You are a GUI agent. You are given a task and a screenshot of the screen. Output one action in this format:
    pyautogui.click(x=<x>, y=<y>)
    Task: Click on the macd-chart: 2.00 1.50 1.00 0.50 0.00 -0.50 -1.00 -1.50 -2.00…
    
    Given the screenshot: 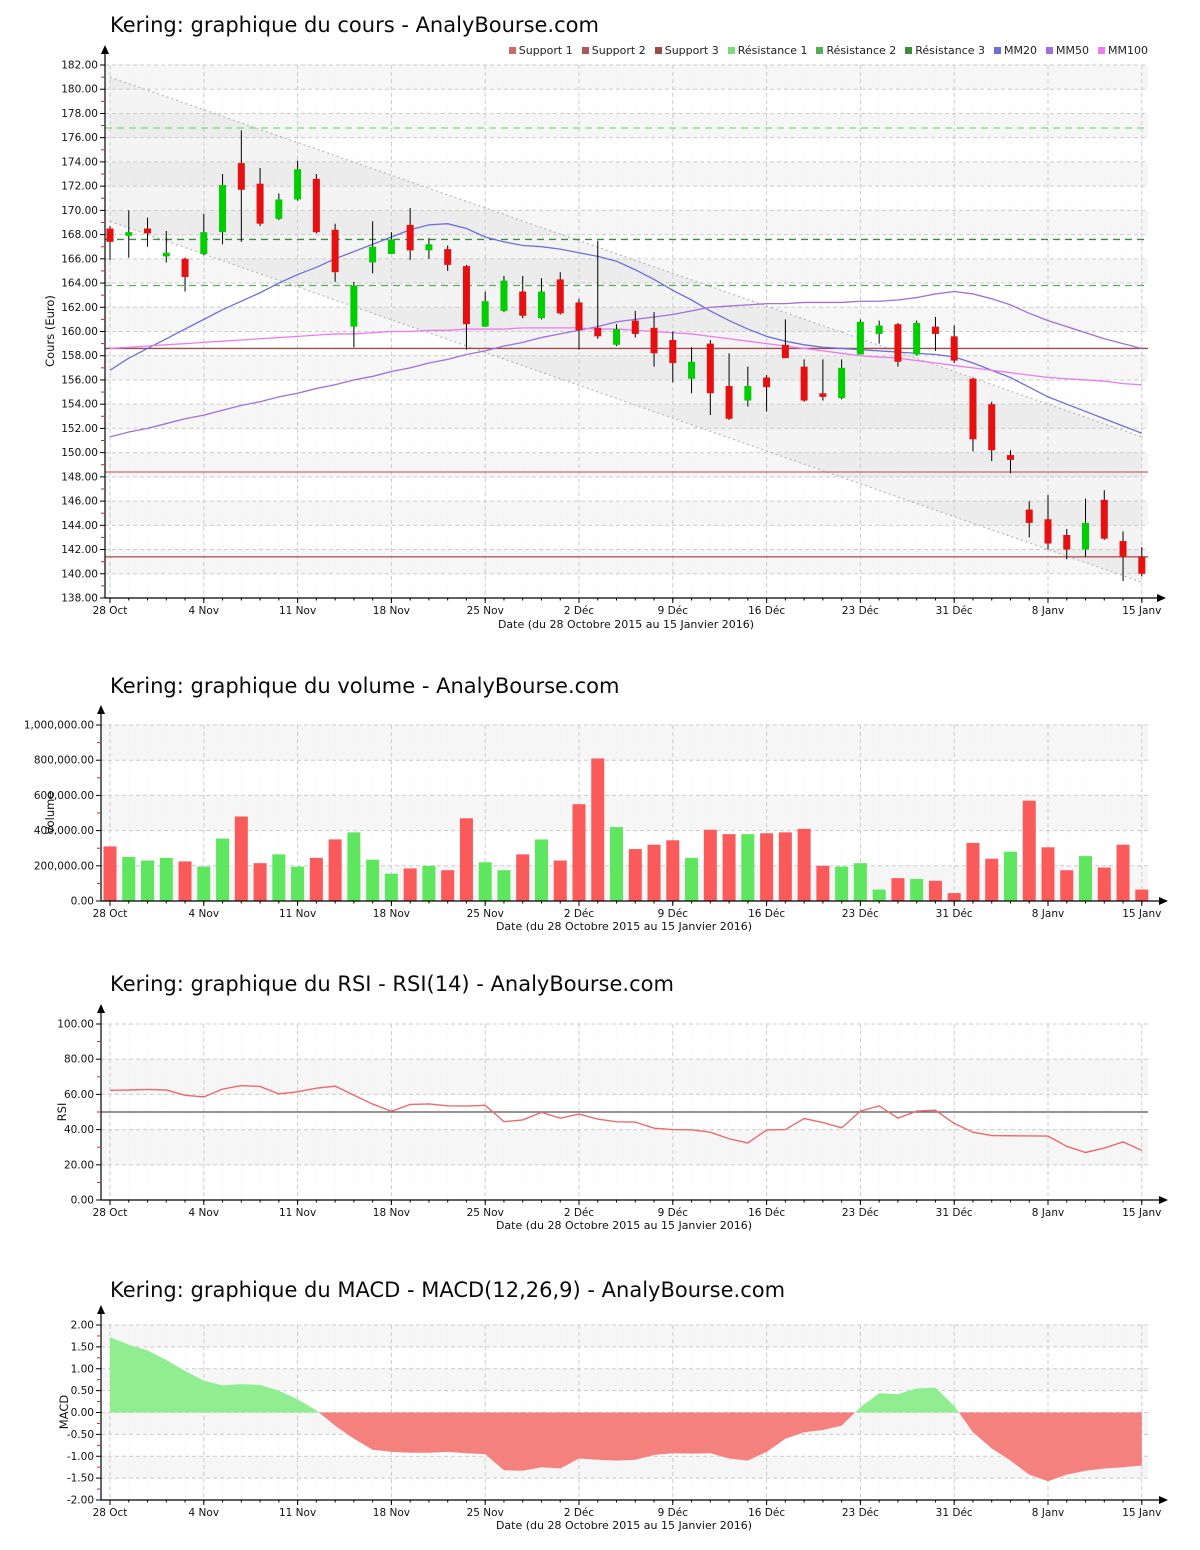 What is the action you would take?
    pyautogui.click(x=617, y=1412)
    